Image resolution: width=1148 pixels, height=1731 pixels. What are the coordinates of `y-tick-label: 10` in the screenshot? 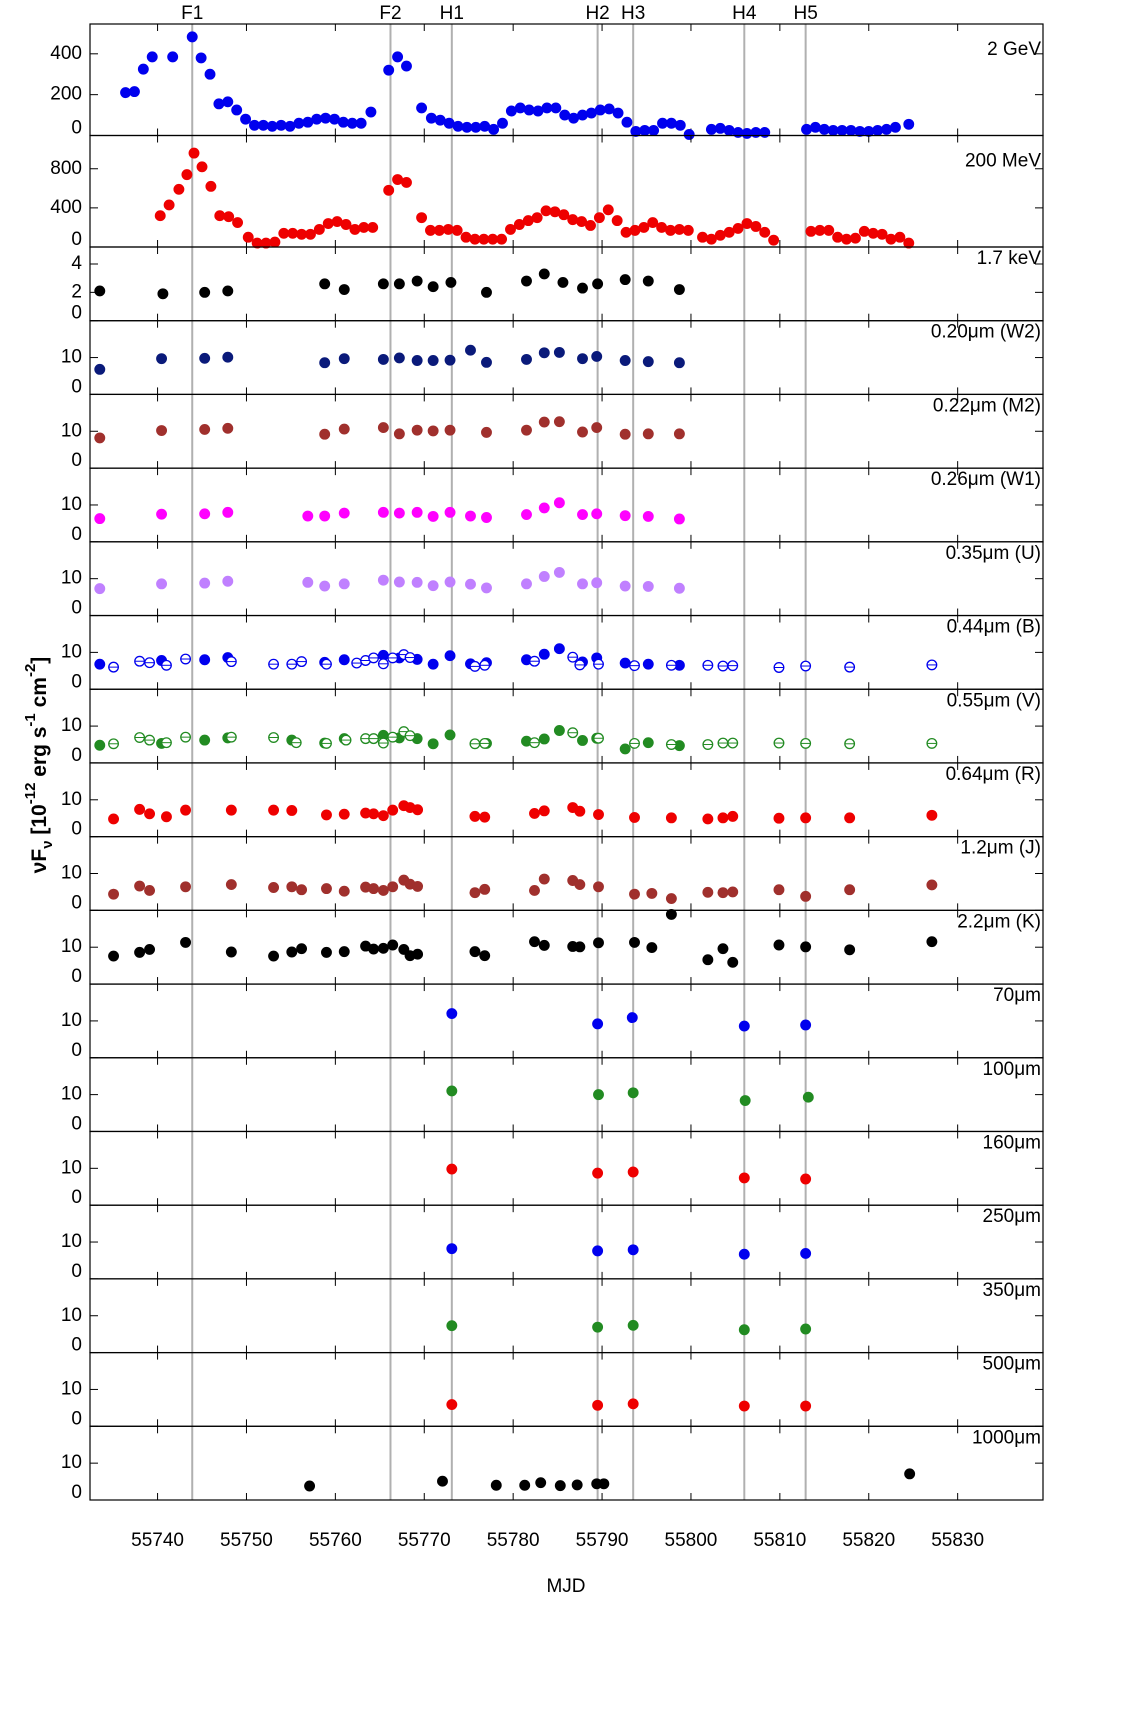 It's located at (71, 1167).